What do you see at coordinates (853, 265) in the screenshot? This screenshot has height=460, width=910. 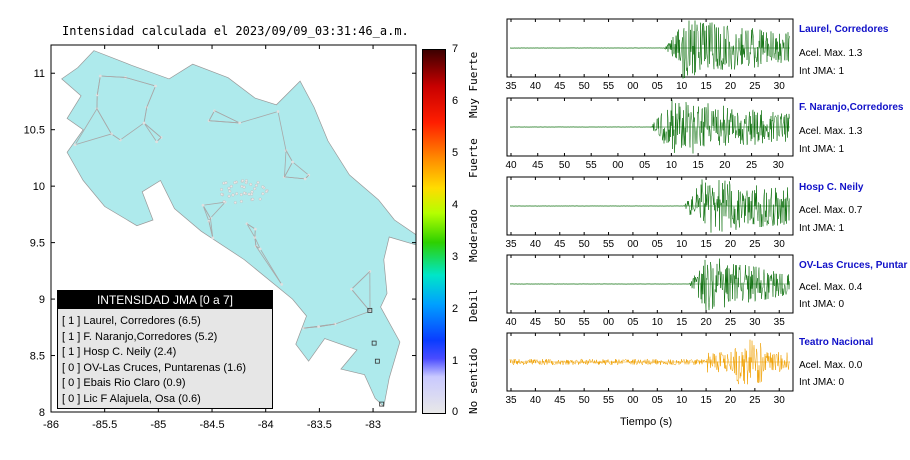 I see `station-name: OV-Las Cruces, Puntar` at bounding box center [853, 265].